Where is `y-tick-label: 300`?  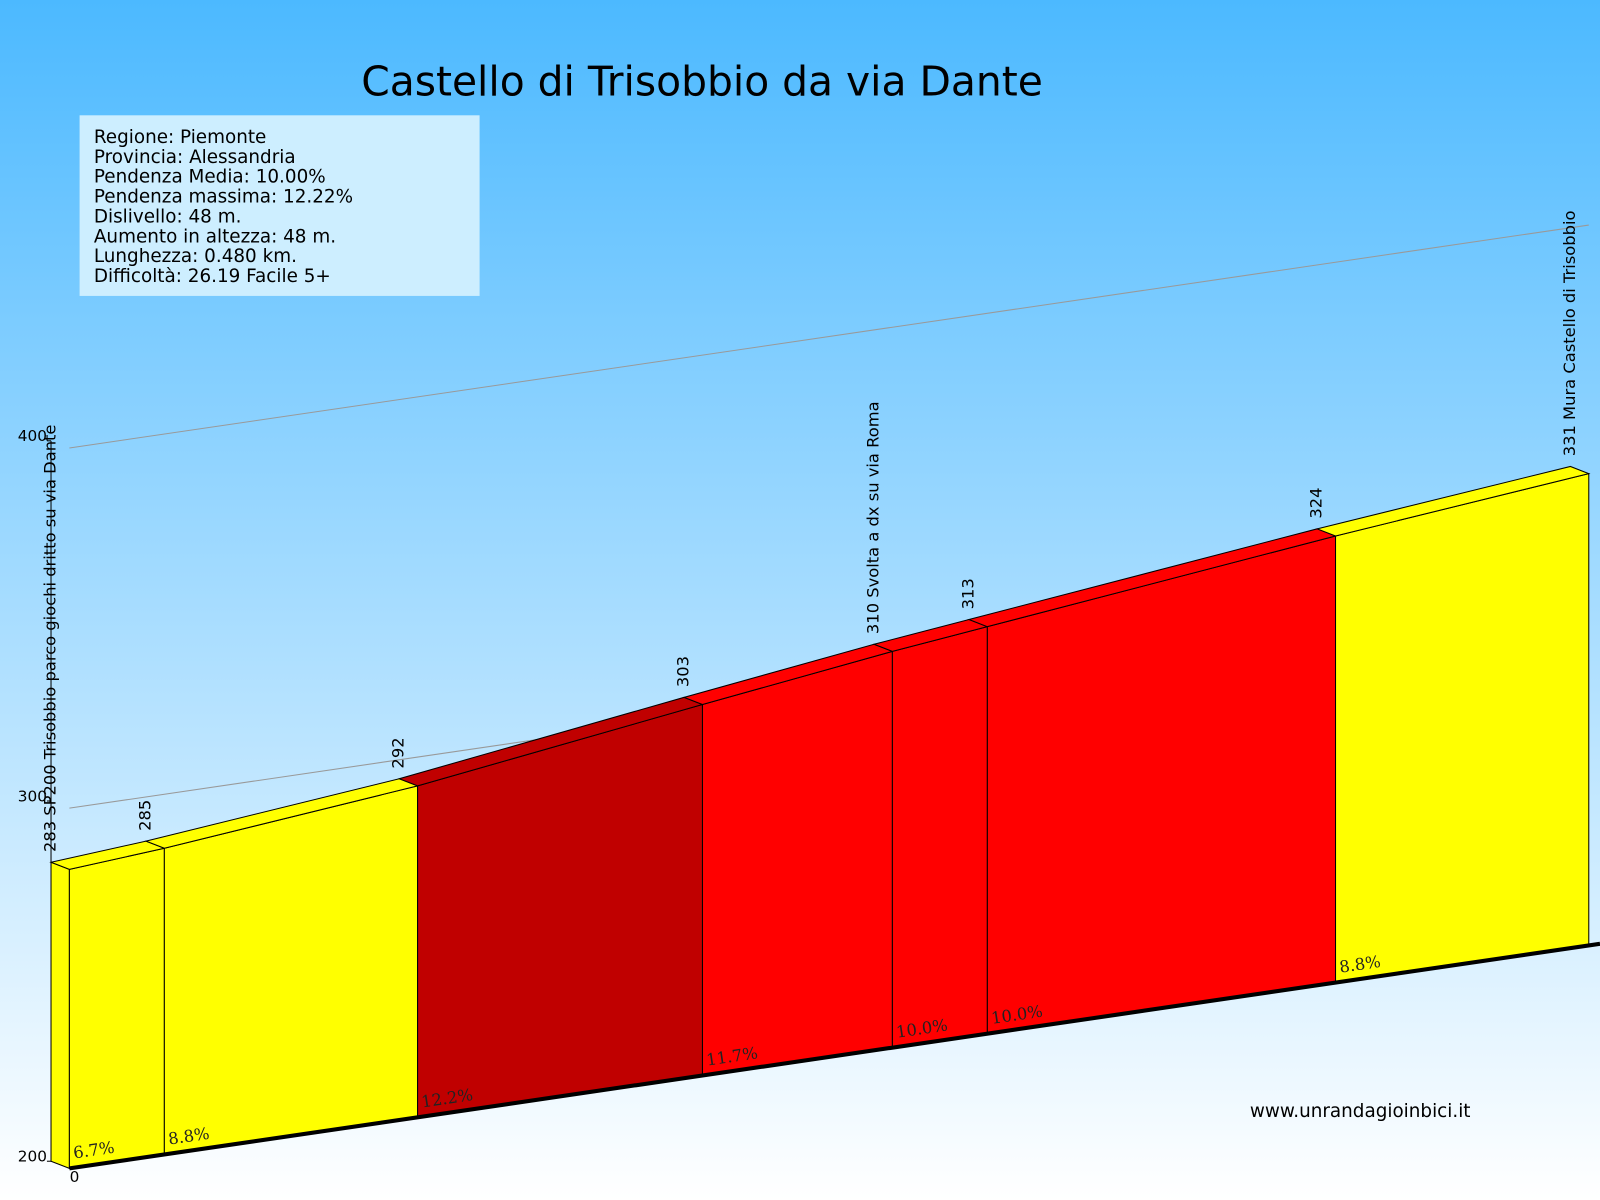
y-tick-label: 300 is located at coordinates (32, 796).